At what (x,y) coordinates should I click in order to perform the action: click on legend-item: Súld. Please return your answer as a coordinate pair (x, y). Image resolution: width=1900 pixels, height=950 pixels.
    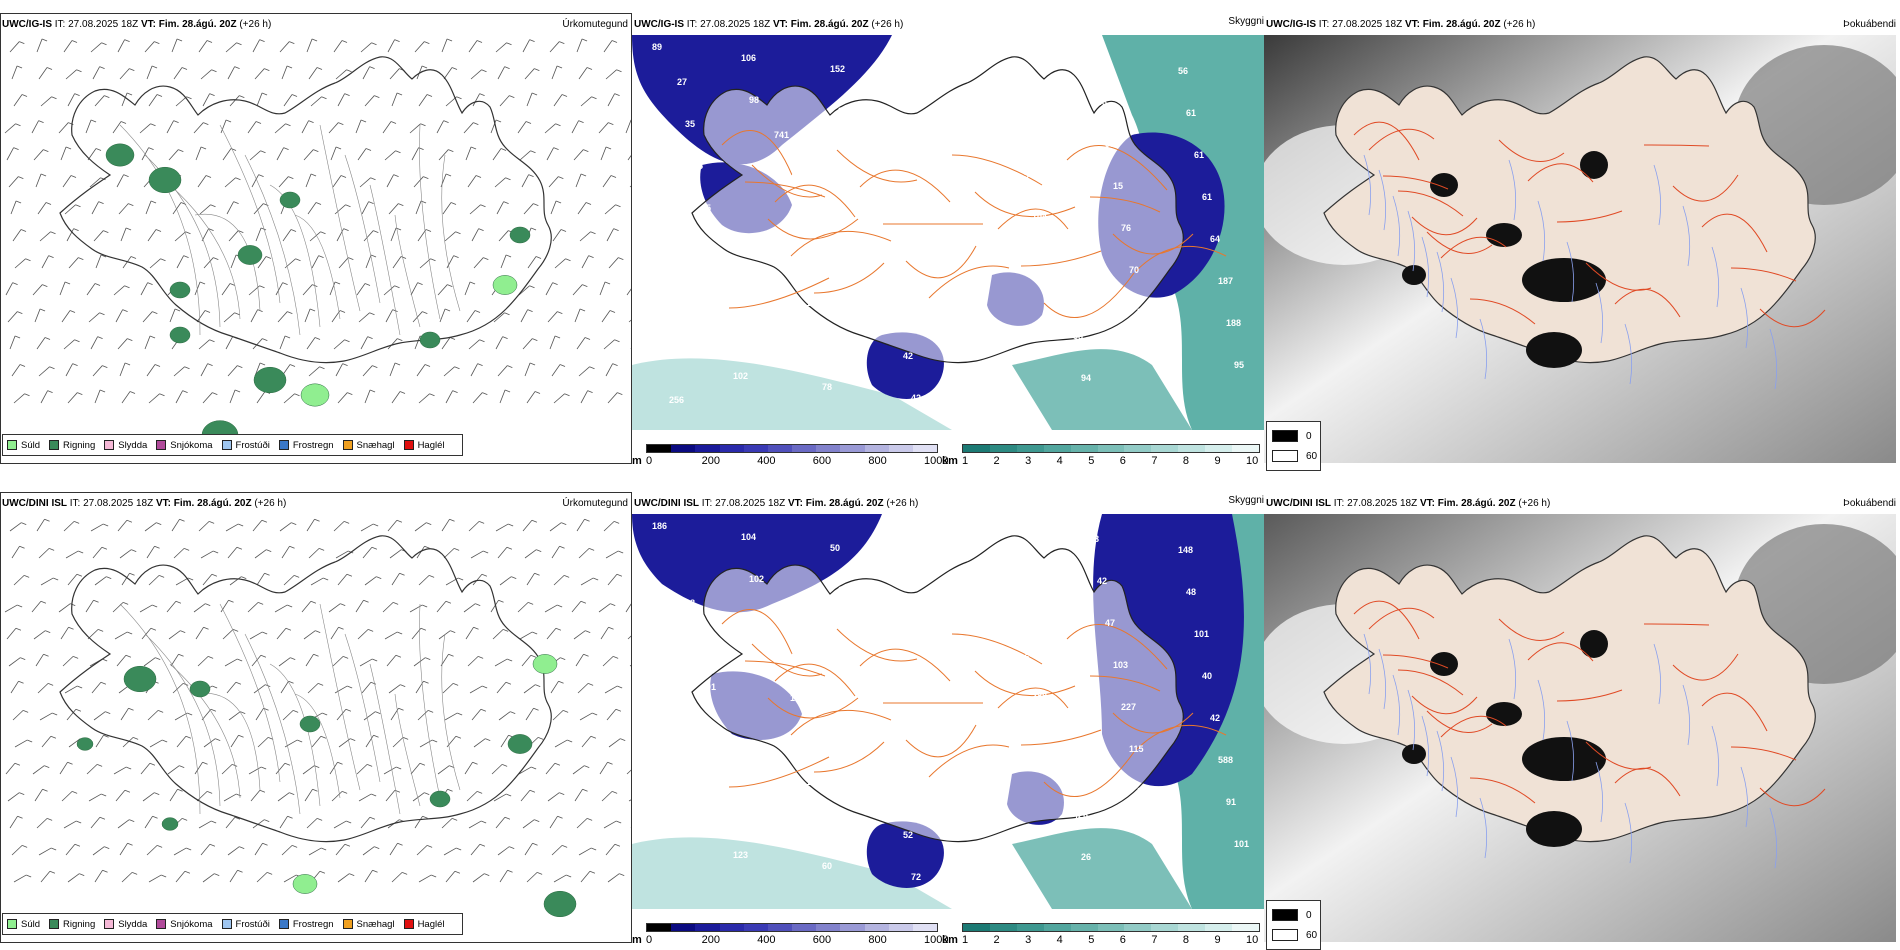
    Looking at the image, I should click on (23, 924).